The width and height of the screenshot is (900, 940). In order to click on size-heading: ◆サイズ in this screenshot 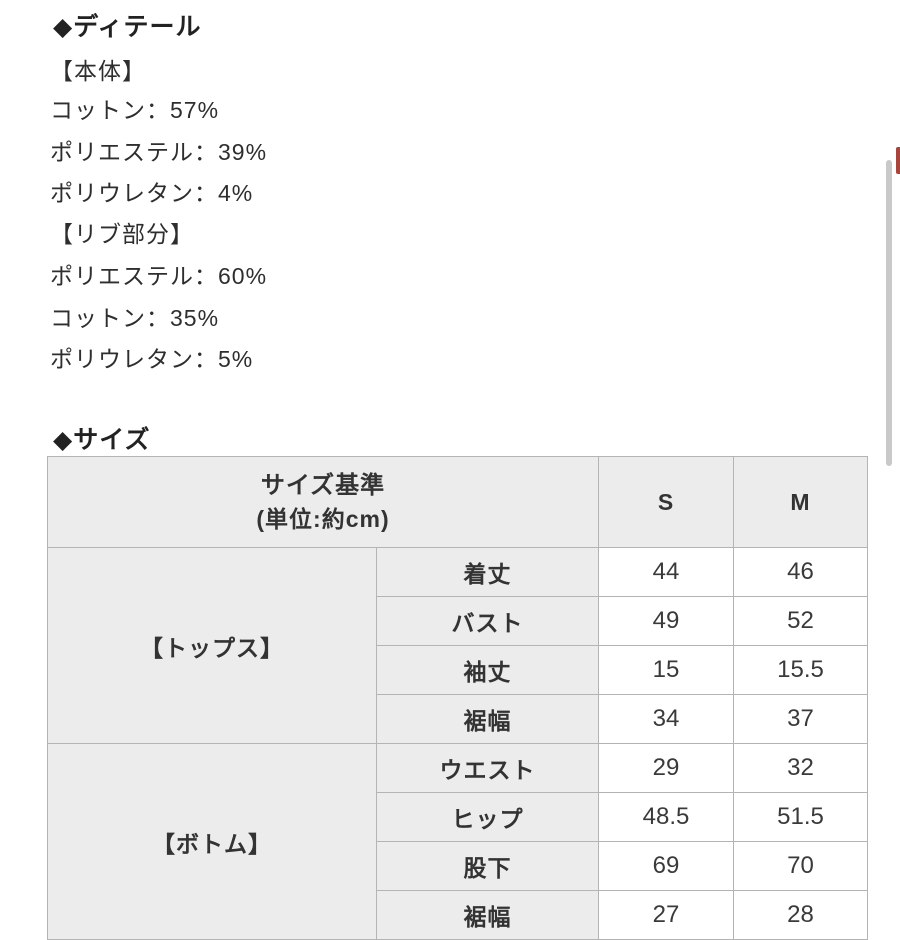, I will do `click(102, 440)`.